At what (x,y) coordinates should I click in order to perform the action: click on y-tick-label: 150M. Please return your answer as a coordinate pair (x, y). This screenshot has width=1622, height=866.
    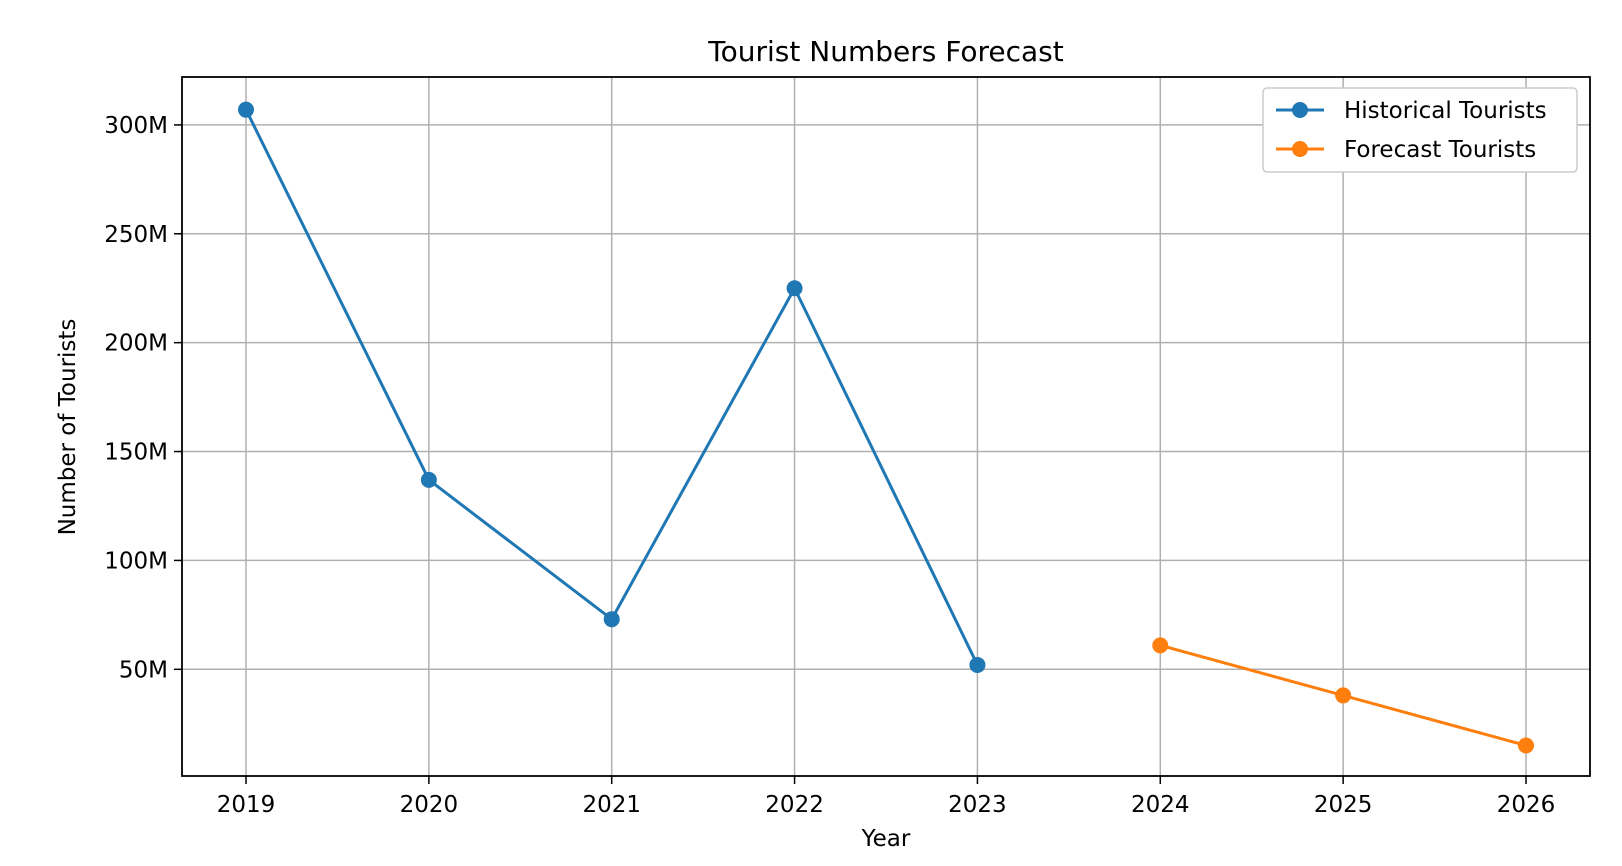
    Looking at the image, I should click on (136, 453).